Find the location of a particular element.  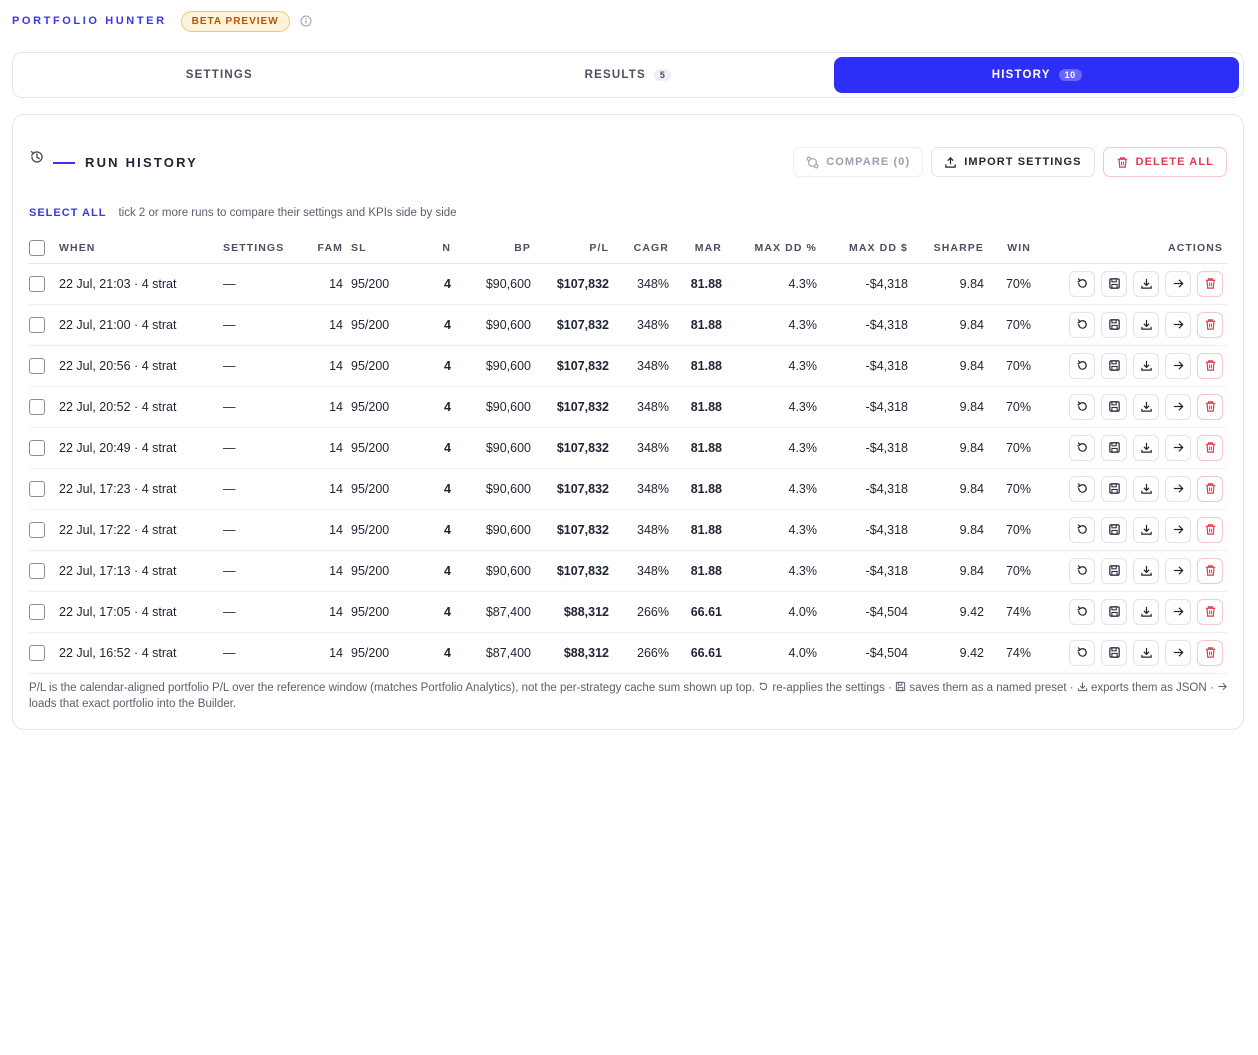

trash-icon is located at coordinates (1210, 406).